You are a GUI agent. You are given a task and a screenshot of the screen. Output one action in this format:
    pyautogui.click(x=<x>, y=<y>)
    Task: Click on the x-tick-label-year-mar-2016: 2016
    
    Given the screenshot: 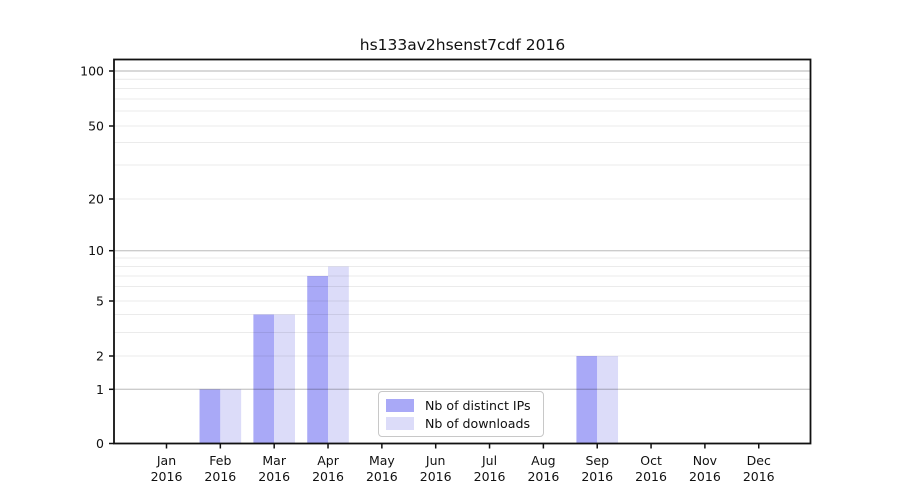 What is the action you would take?
    pyautogui.click(x=274, y=476)
    